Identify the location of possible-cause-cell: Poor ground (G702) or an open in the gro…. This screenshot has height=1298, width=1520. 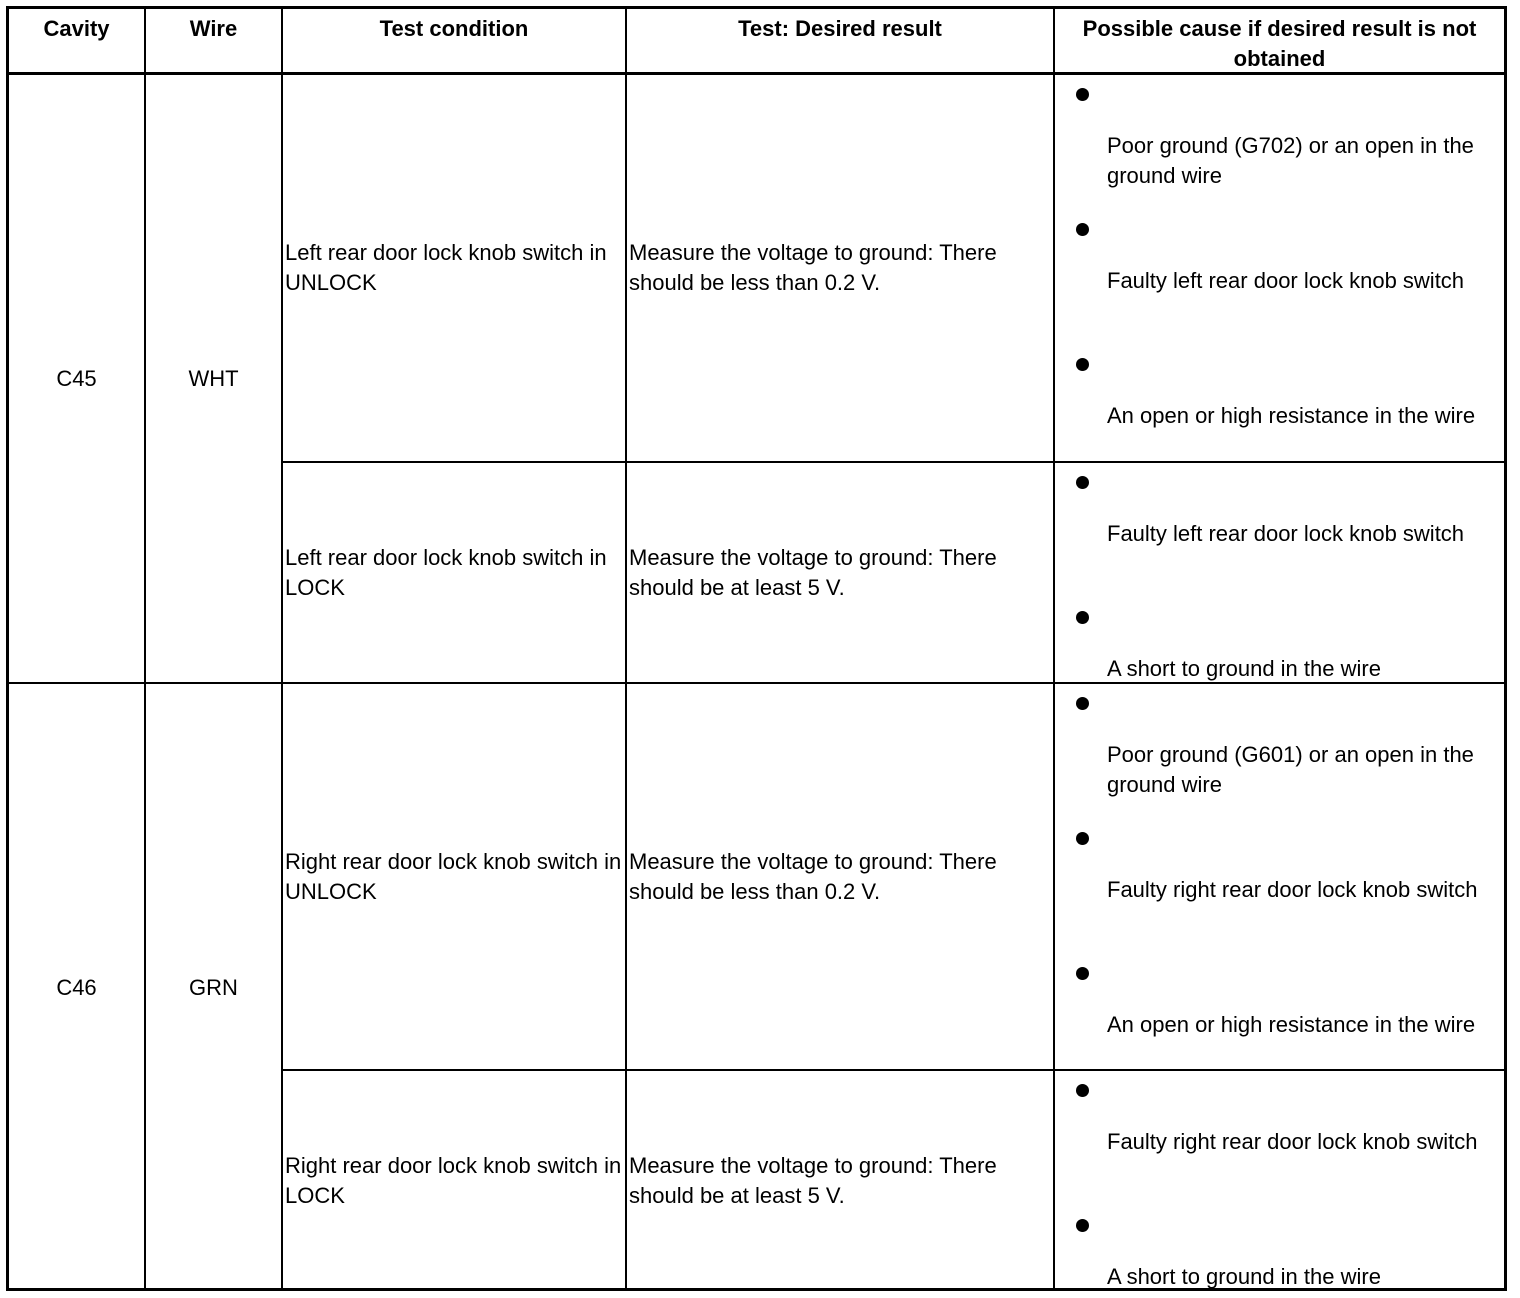
(1279, 269).